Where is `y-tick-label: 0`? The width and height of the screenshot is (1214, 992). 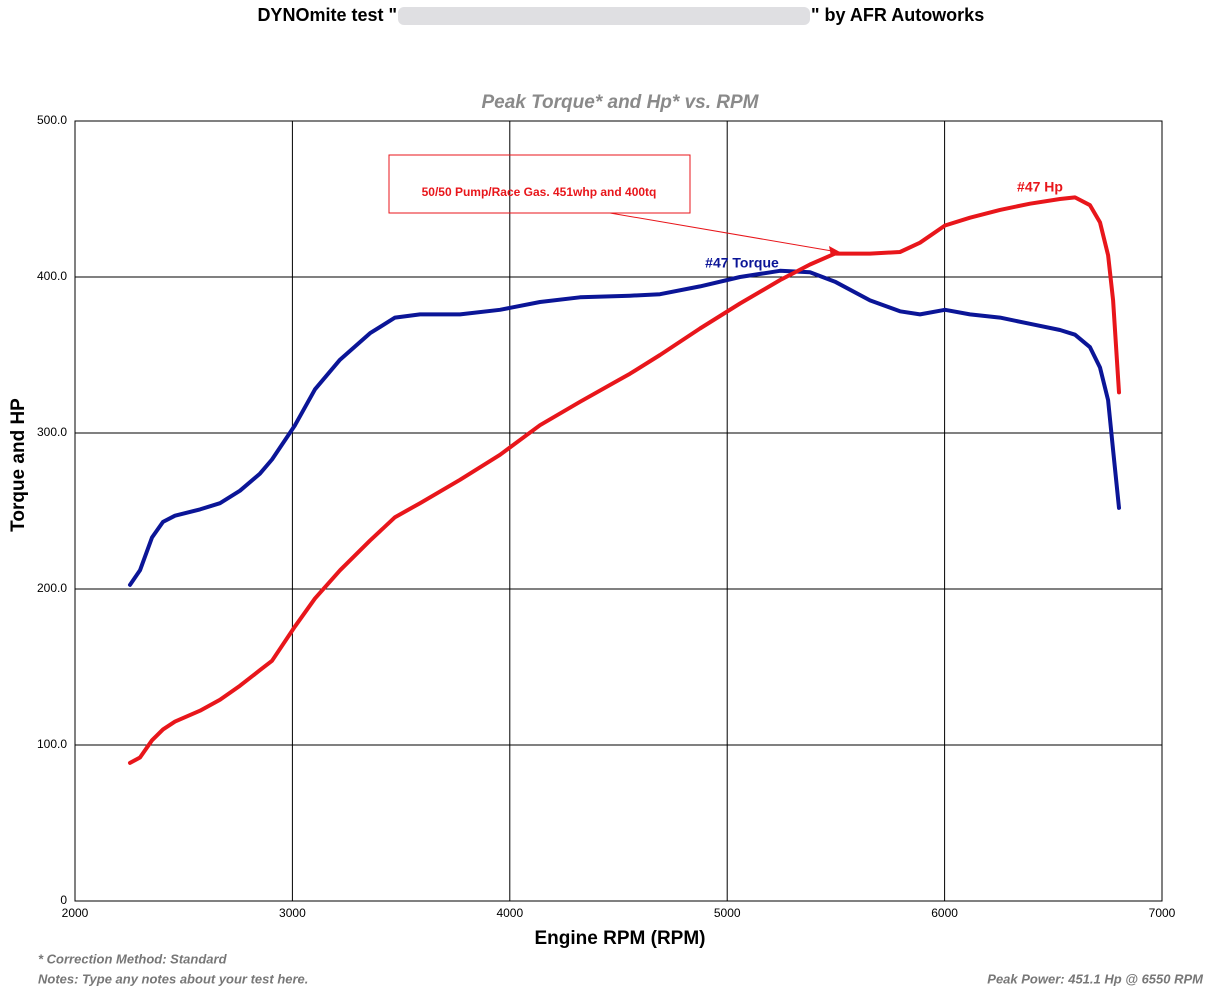
y-tick-label: 0 is located at coordinates (63, 900).